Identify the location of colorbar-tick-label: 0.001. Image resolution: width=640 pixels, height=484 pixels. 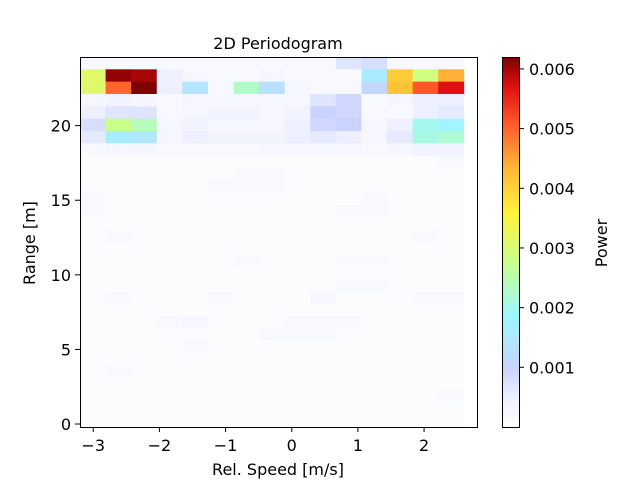
(552, 367).